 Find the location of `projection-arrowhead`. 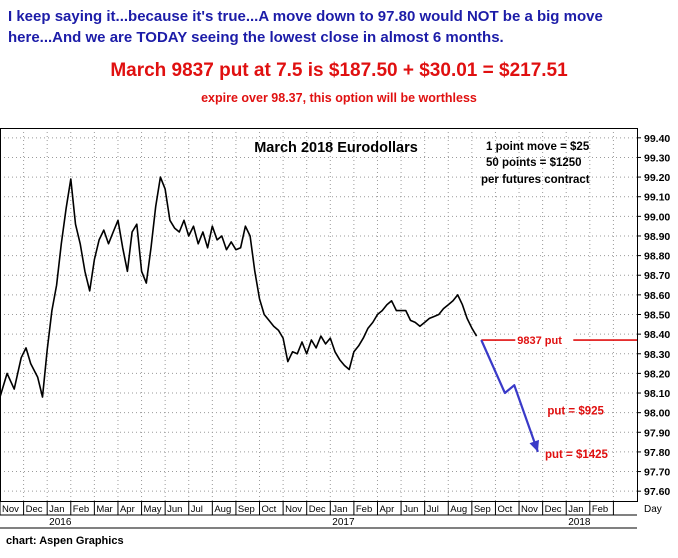

projection-arrowhead is located at coordinates (534, 445).